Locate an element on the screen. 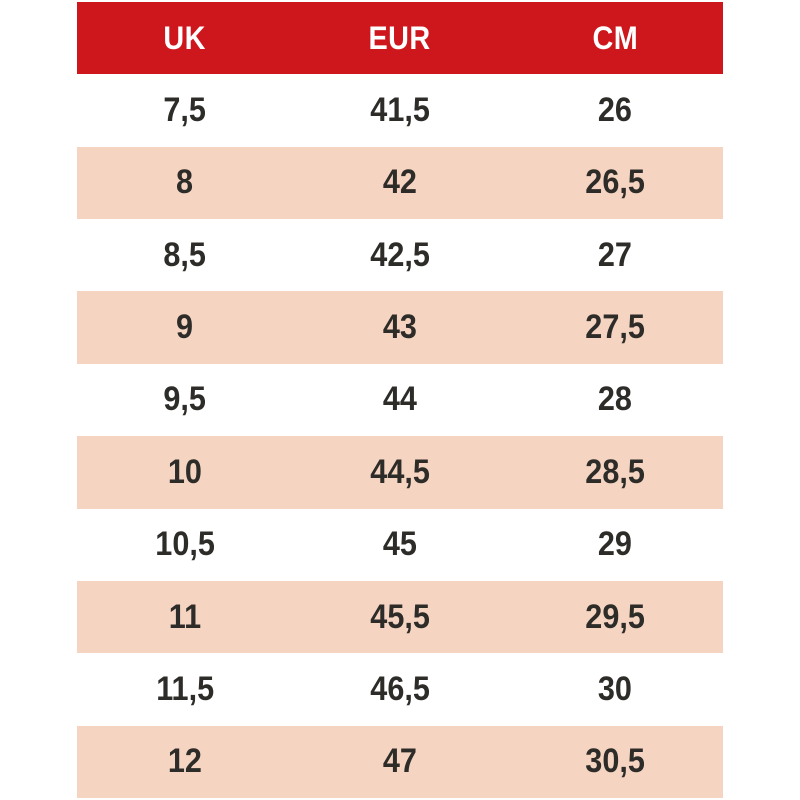  cell-value: 10,5 is located at coordinates (184, 544).